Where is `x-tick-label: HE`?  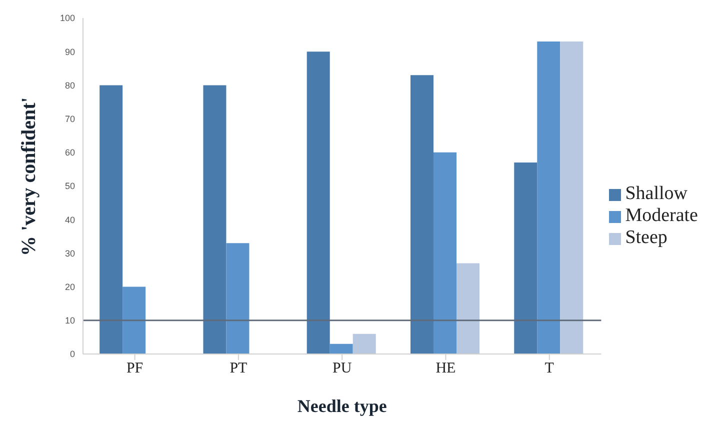
x-tick-label: HE is located at coordinates (446, 368).